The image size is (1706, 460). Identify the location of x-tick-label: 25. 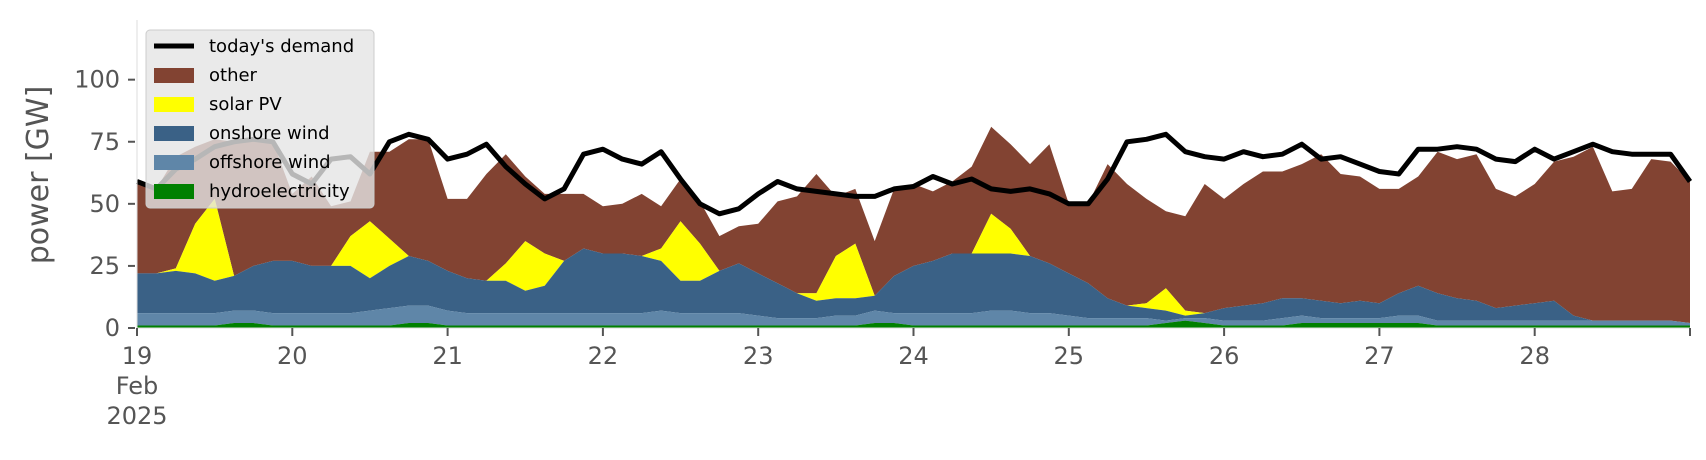
(1069, 356).